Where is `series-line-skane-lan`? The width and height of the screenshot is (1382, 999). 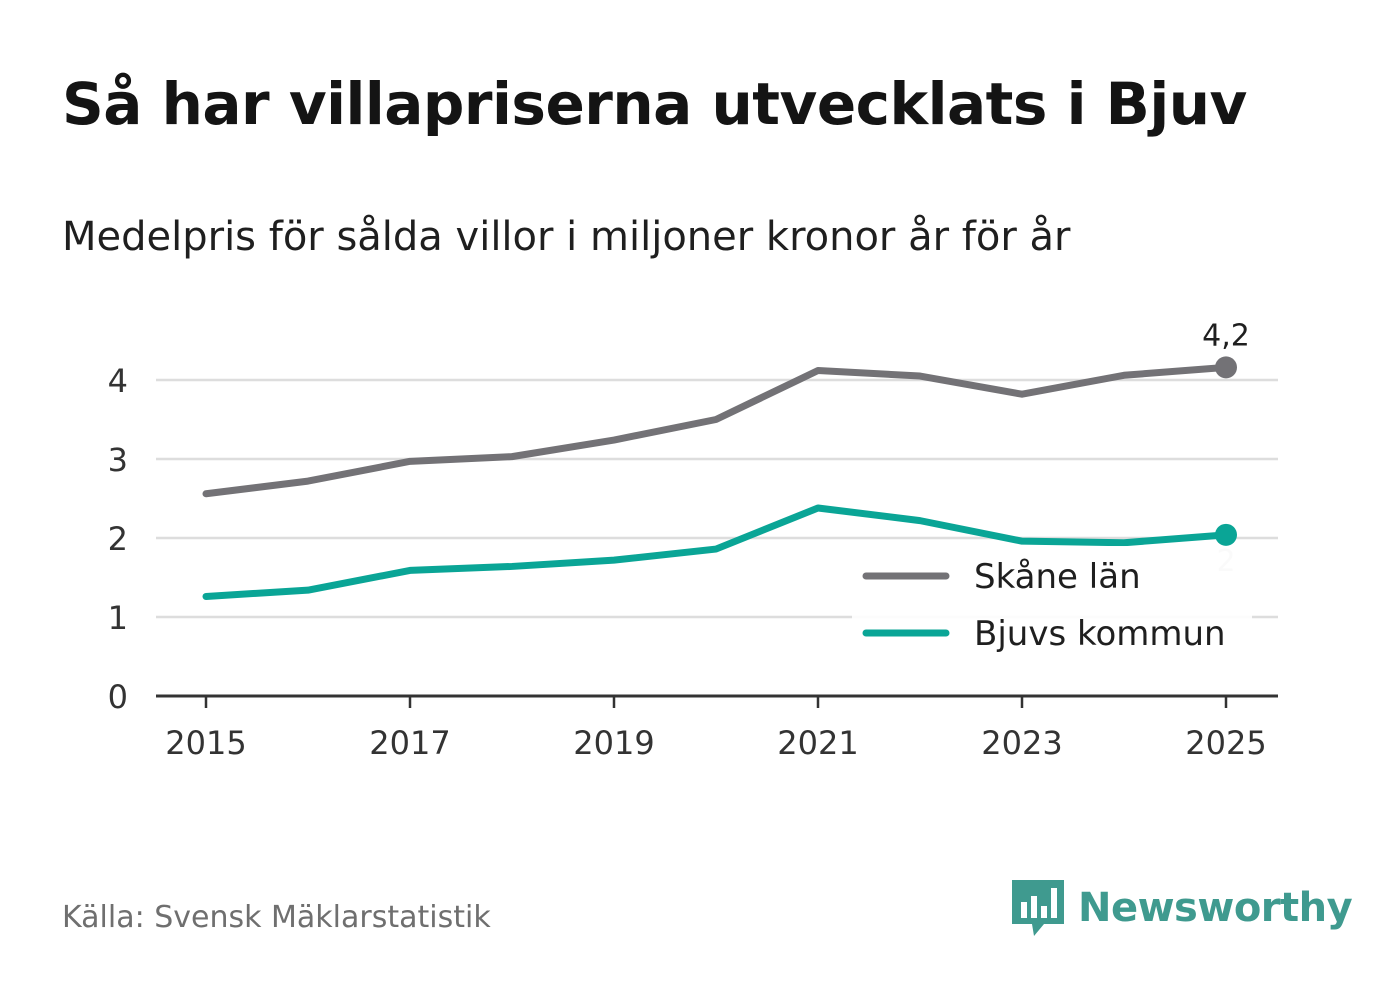
series-line-skane-lan is located at coordinates (716, 430).